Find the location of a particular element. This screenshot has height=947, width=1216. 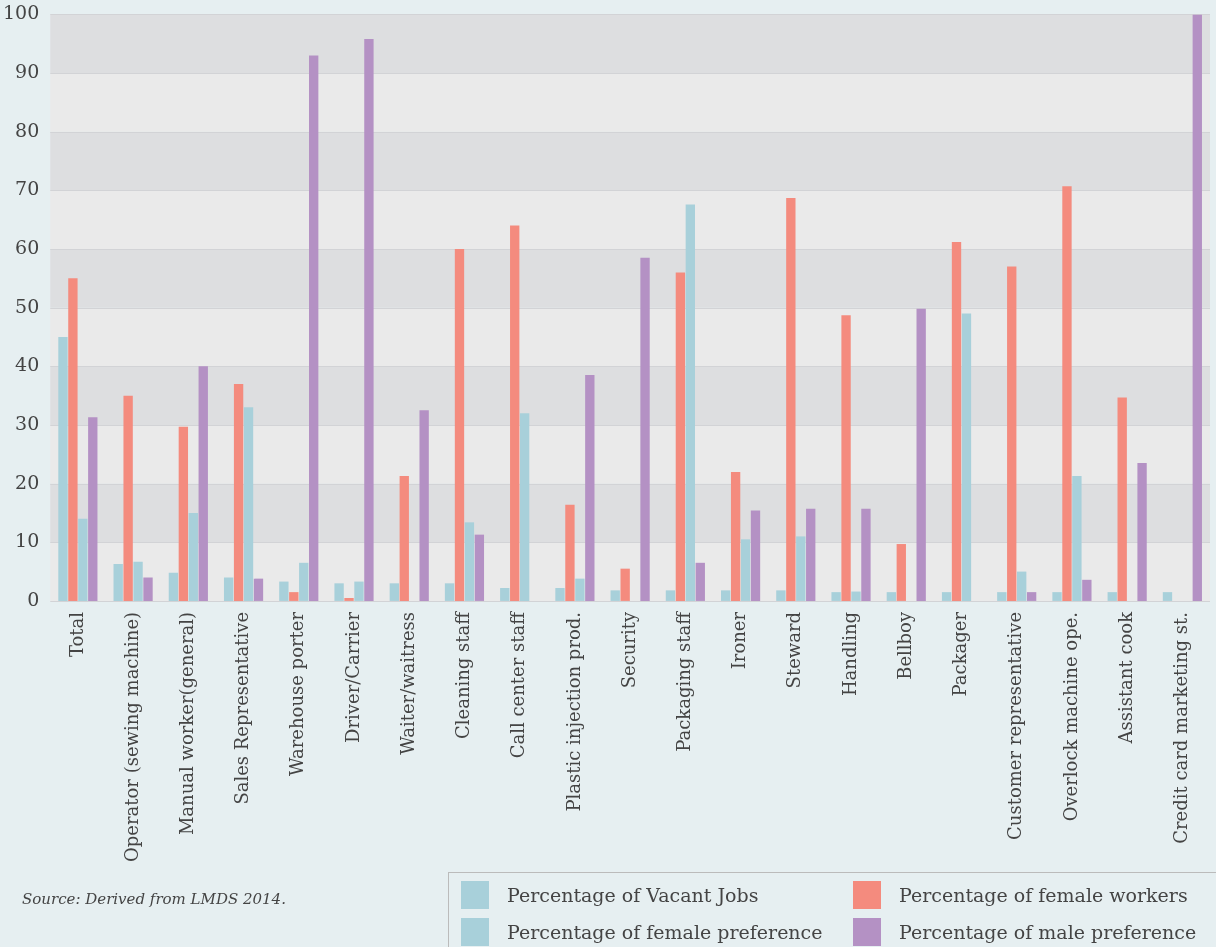

y-tick-label: 100 is located at coordinates (21, 12).